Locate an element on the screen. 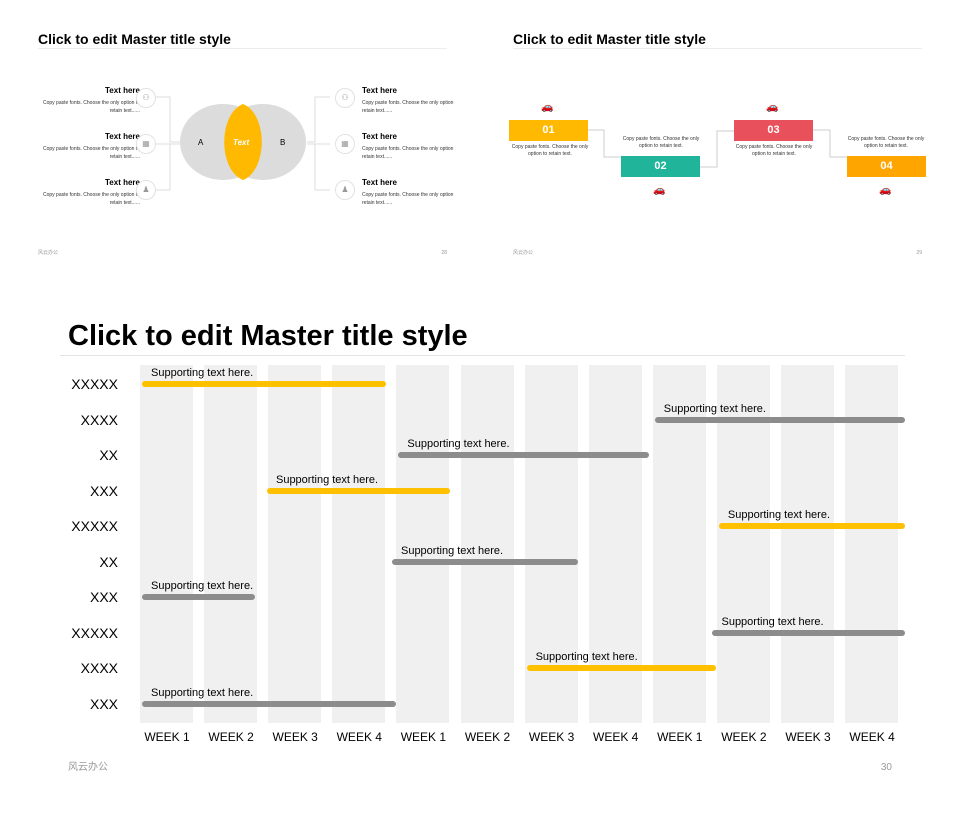 The width and height of the screenshot is (960, 816). step-03-box: 03 is located at coordinates (773, 130).